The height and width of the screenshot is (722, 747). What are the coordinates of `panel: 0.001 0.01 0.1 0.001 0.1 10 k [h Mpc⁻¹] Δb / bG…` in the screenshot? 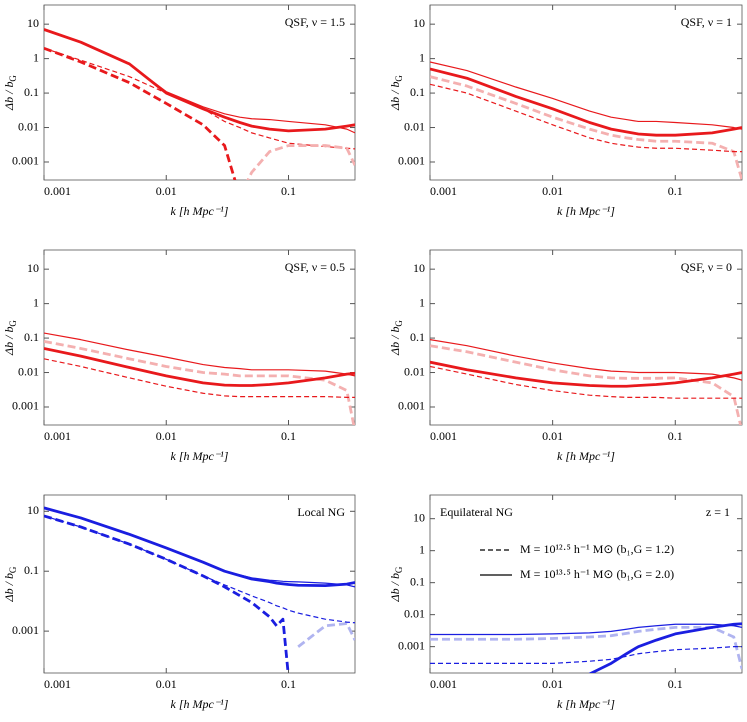 It's located at (179, 602).